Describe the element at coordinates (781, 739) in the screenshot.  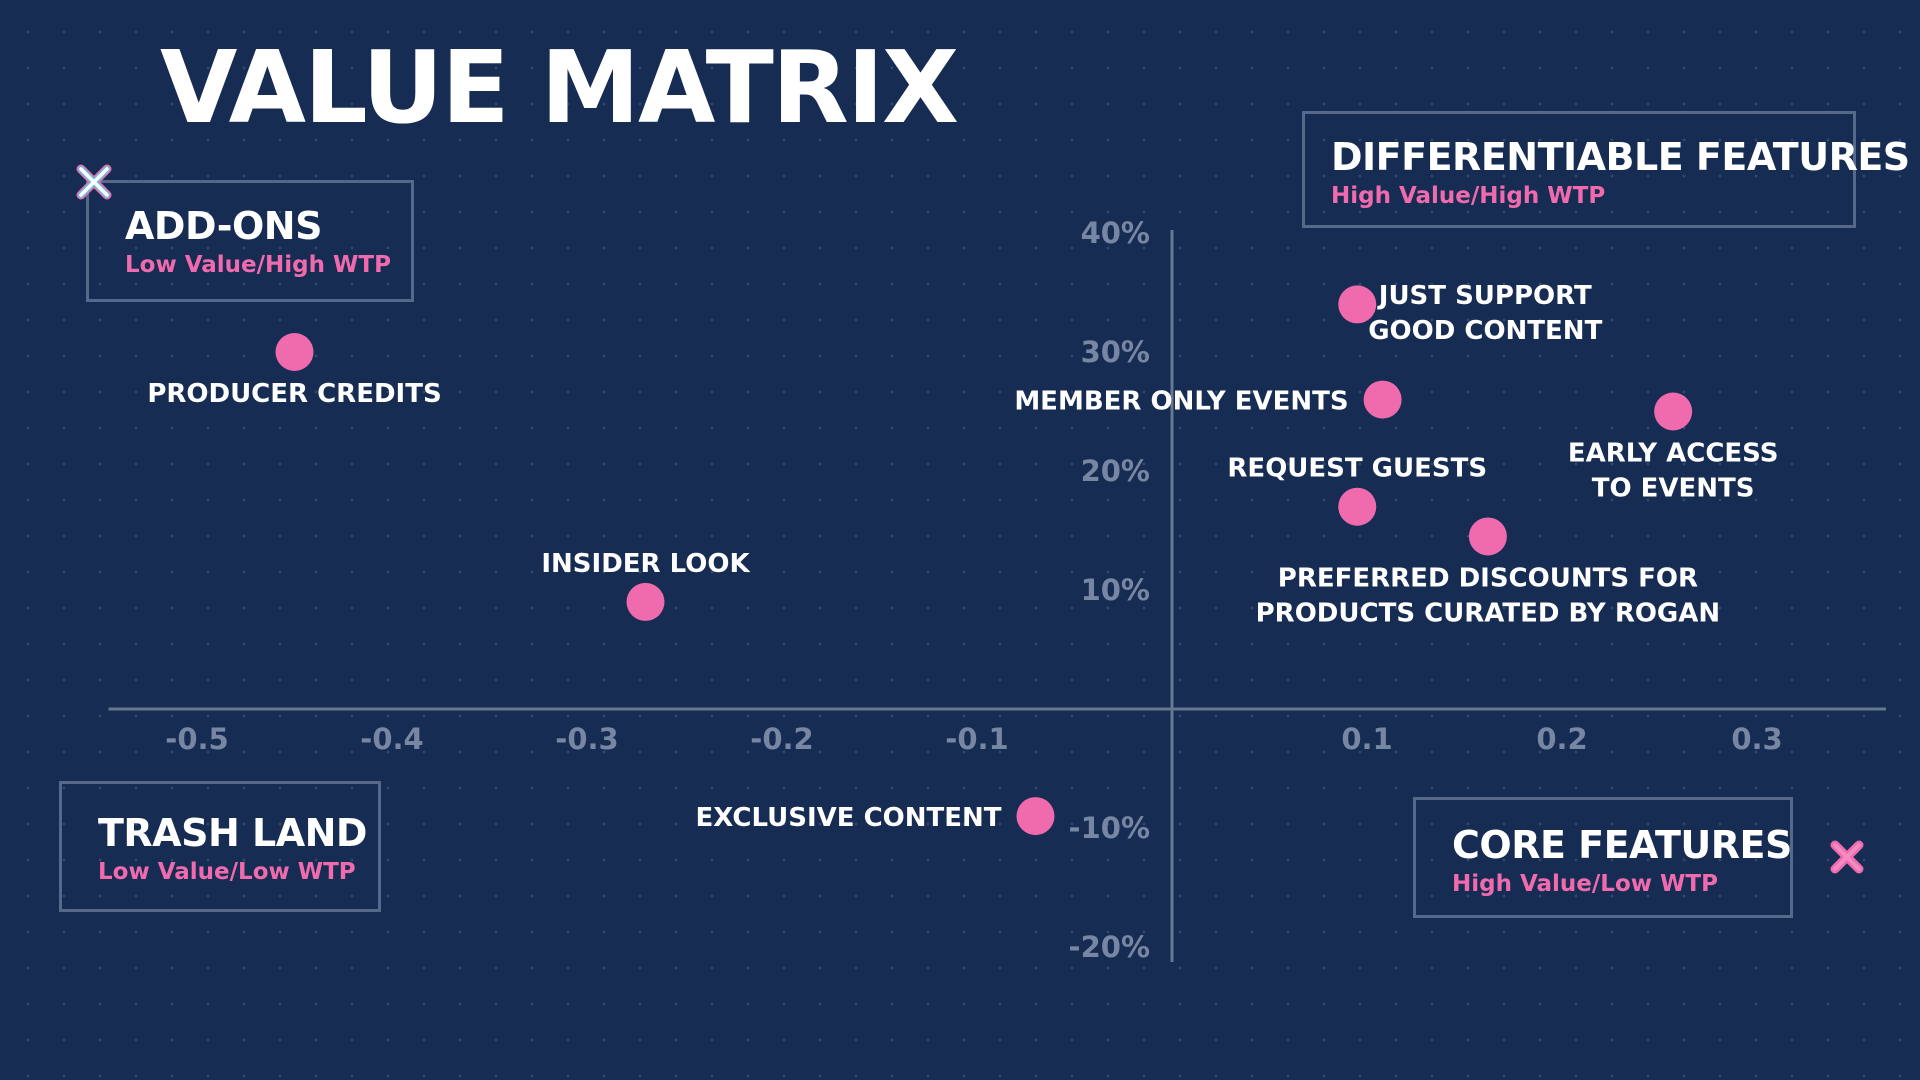
I see `x-tick-label: -0.2` at that location.